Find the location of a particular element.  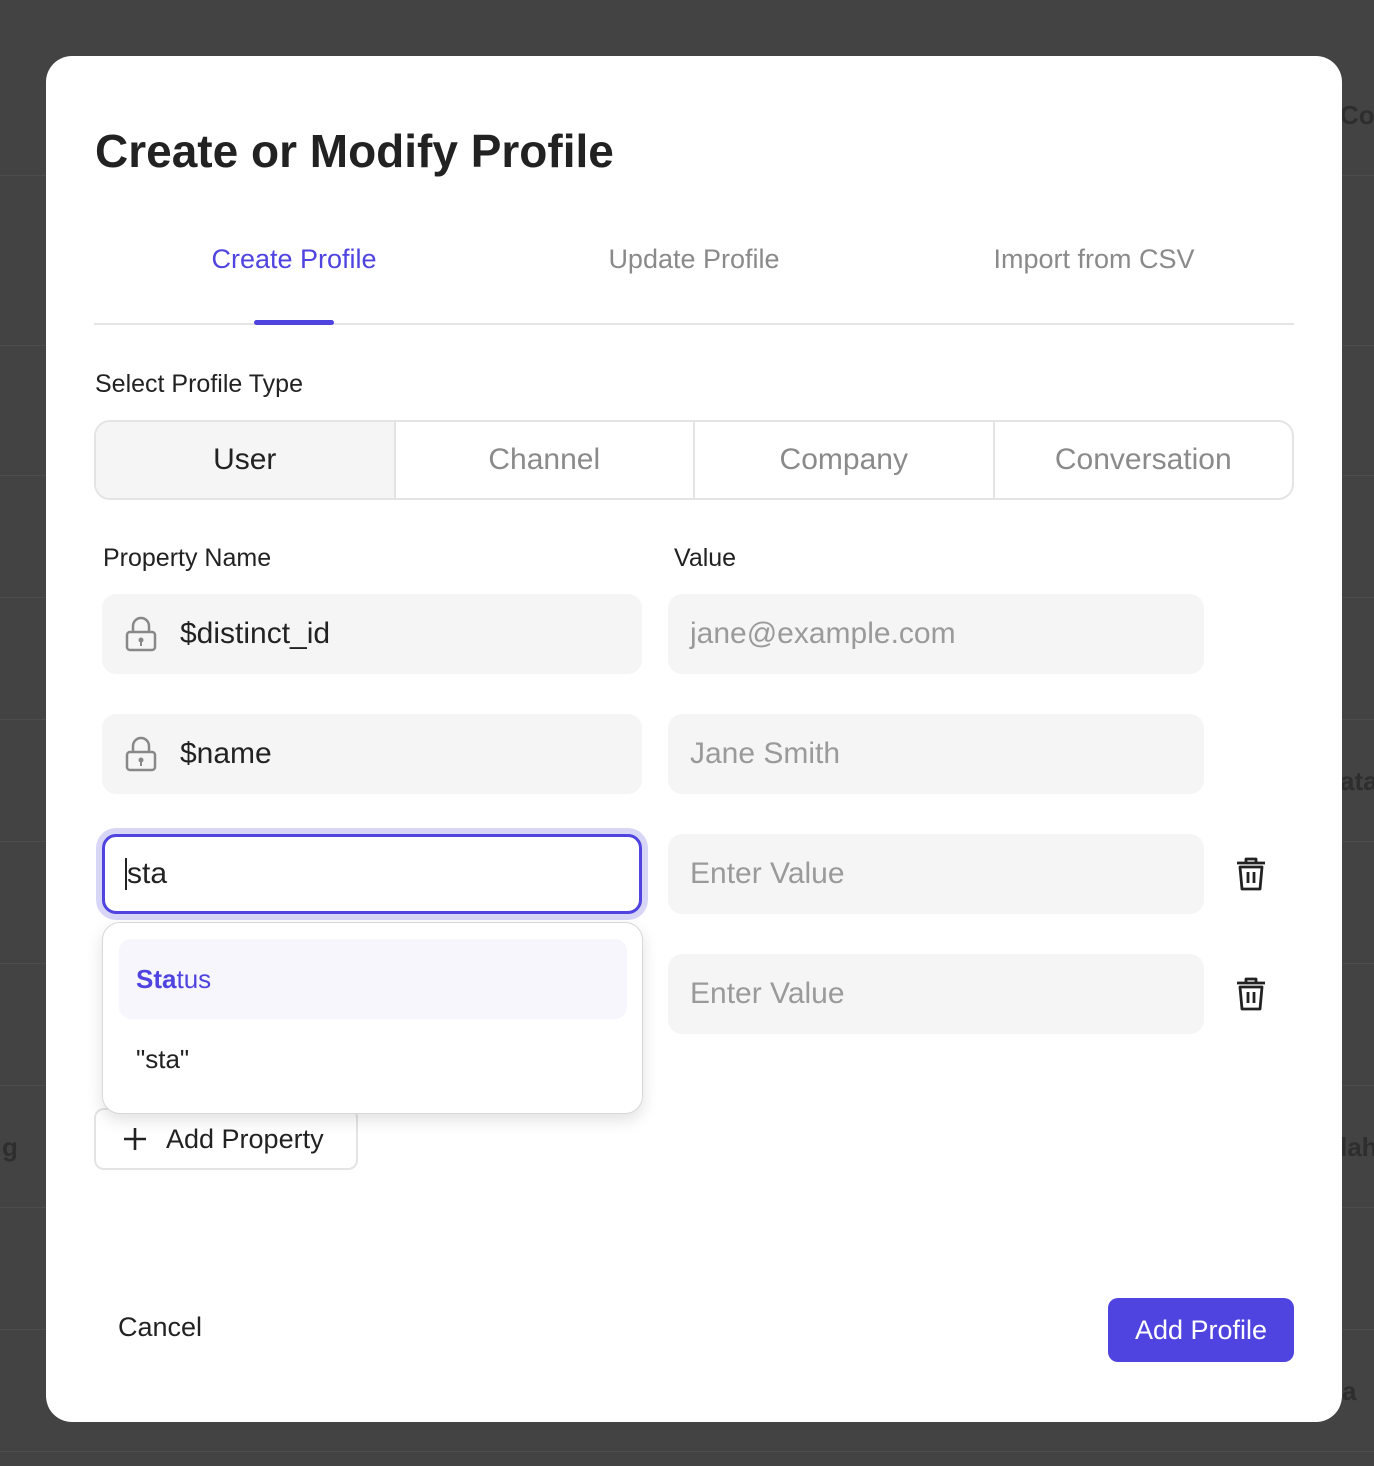

property-name: $name is located at coordinates (226, 753).